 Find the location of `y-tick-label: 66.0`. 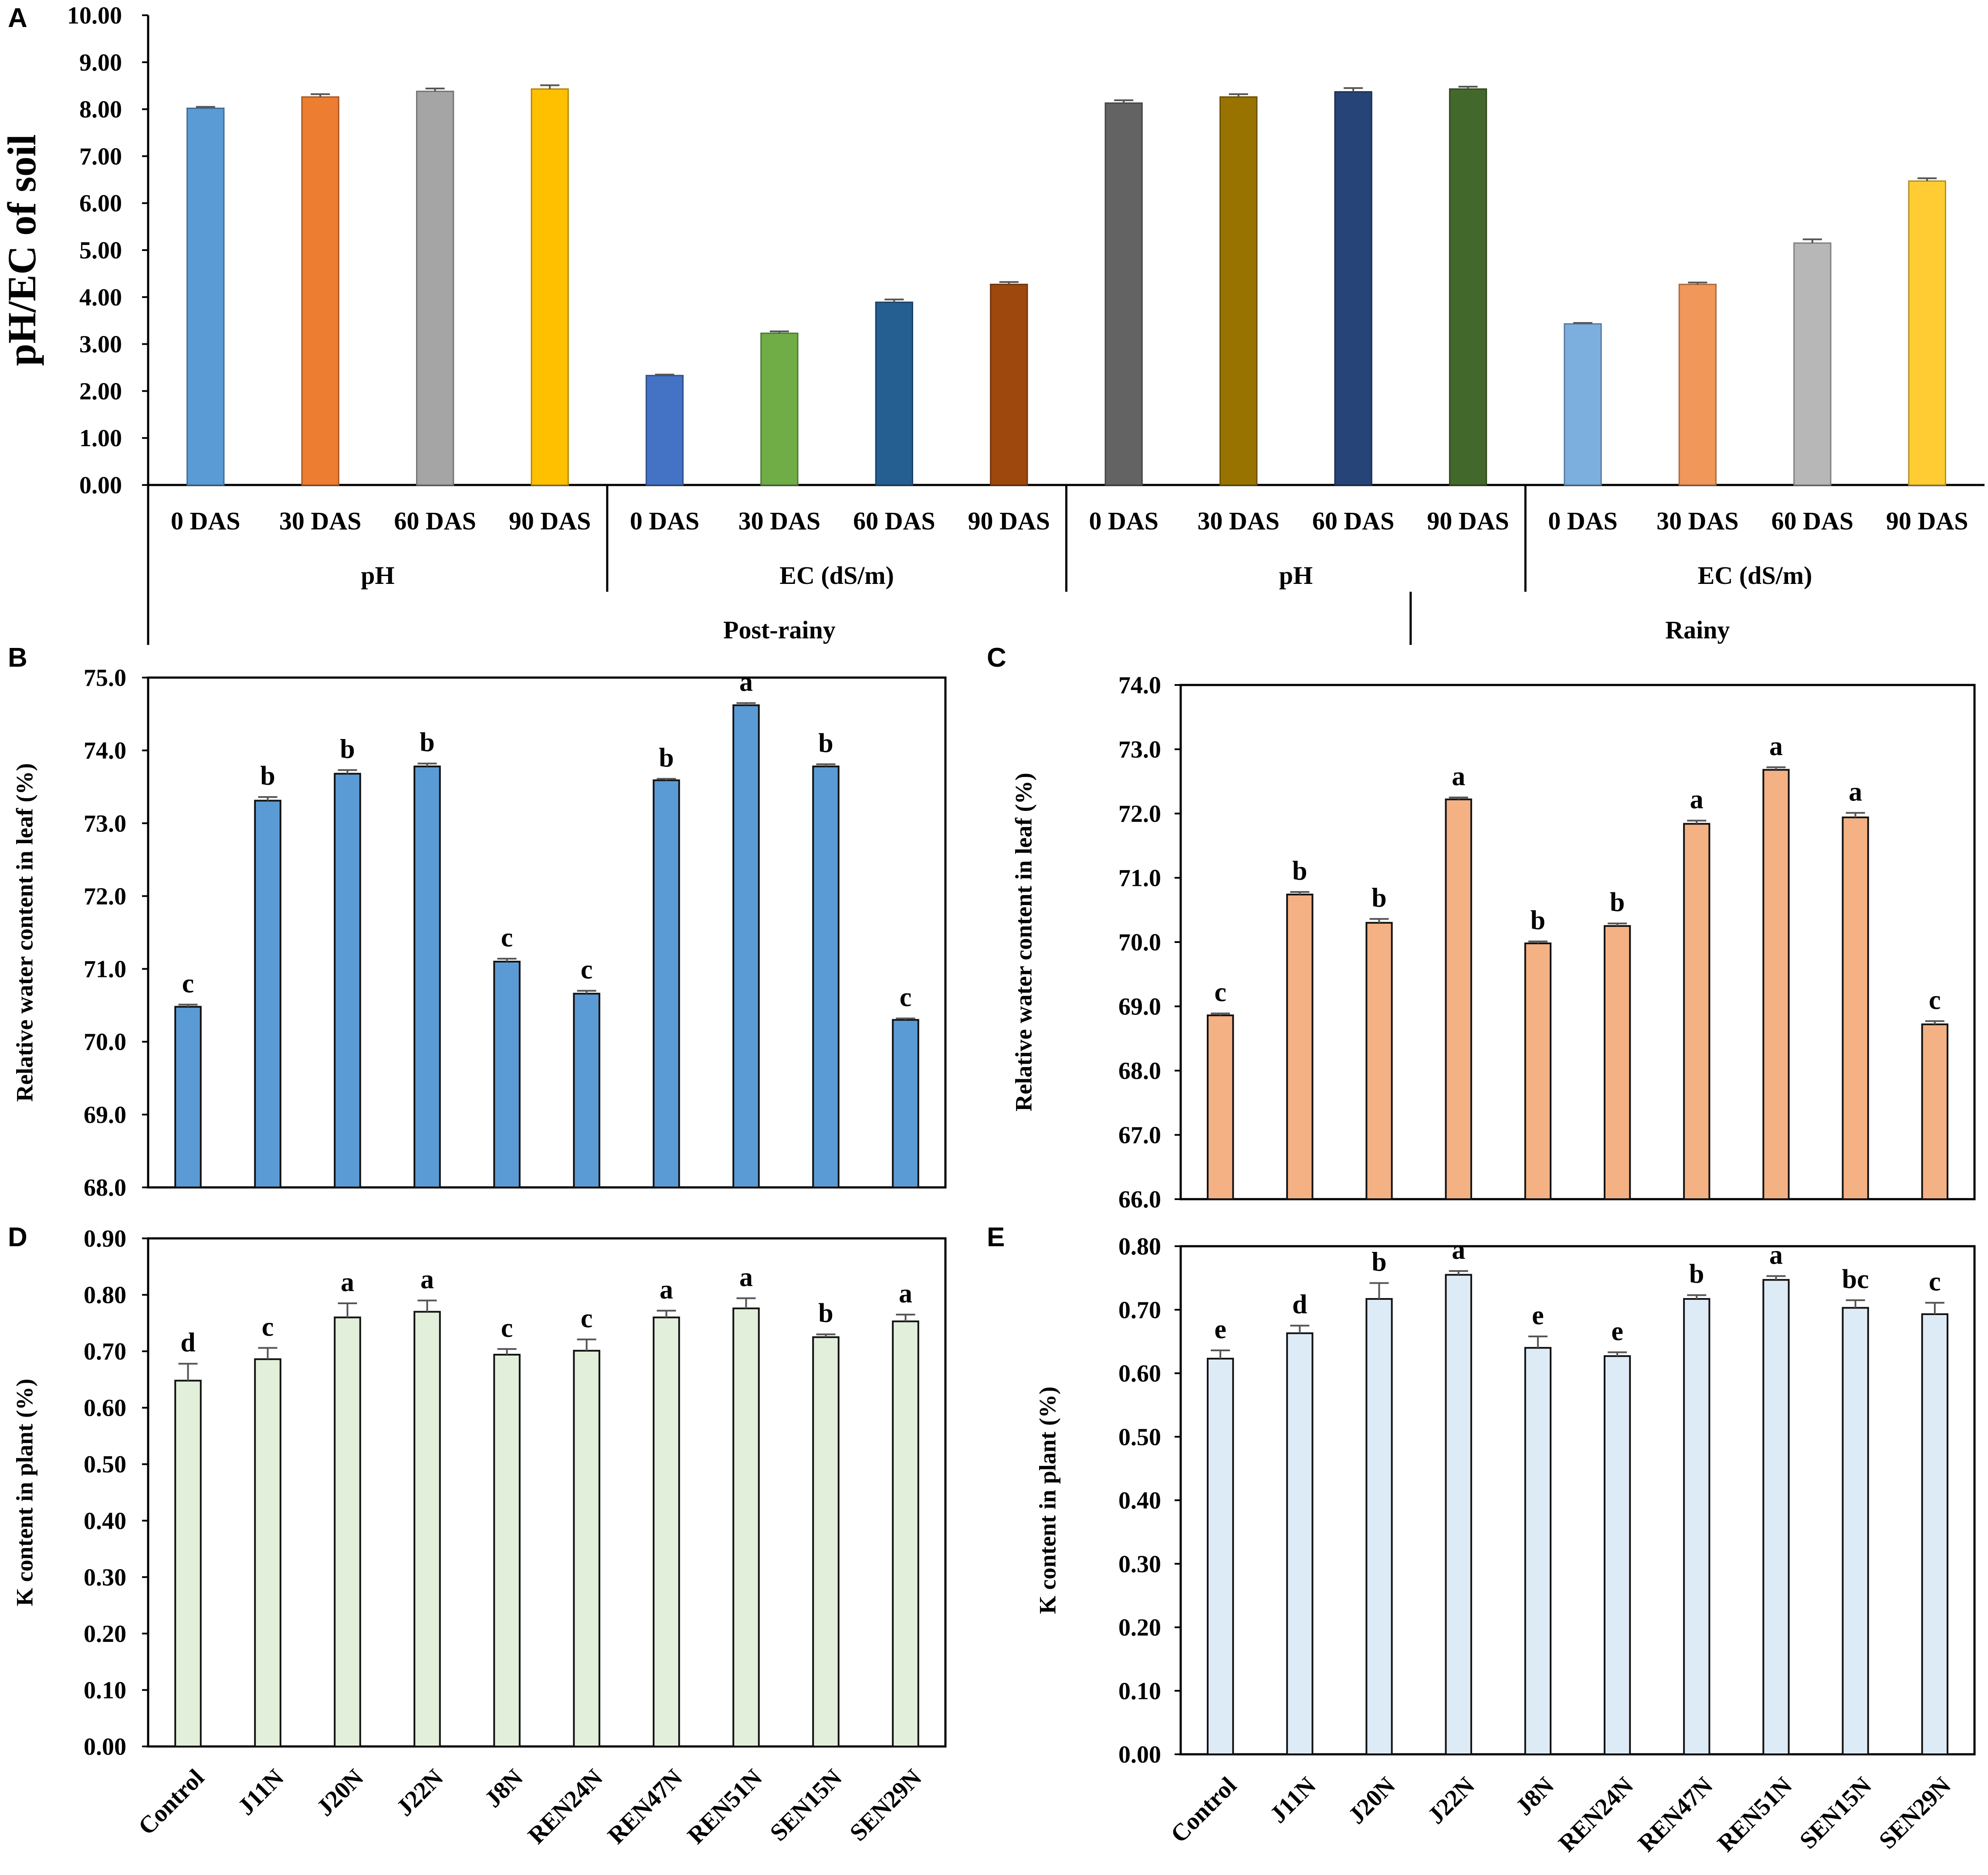

y-tick-label: 66.0 is located at coordinates (1139, 1199).